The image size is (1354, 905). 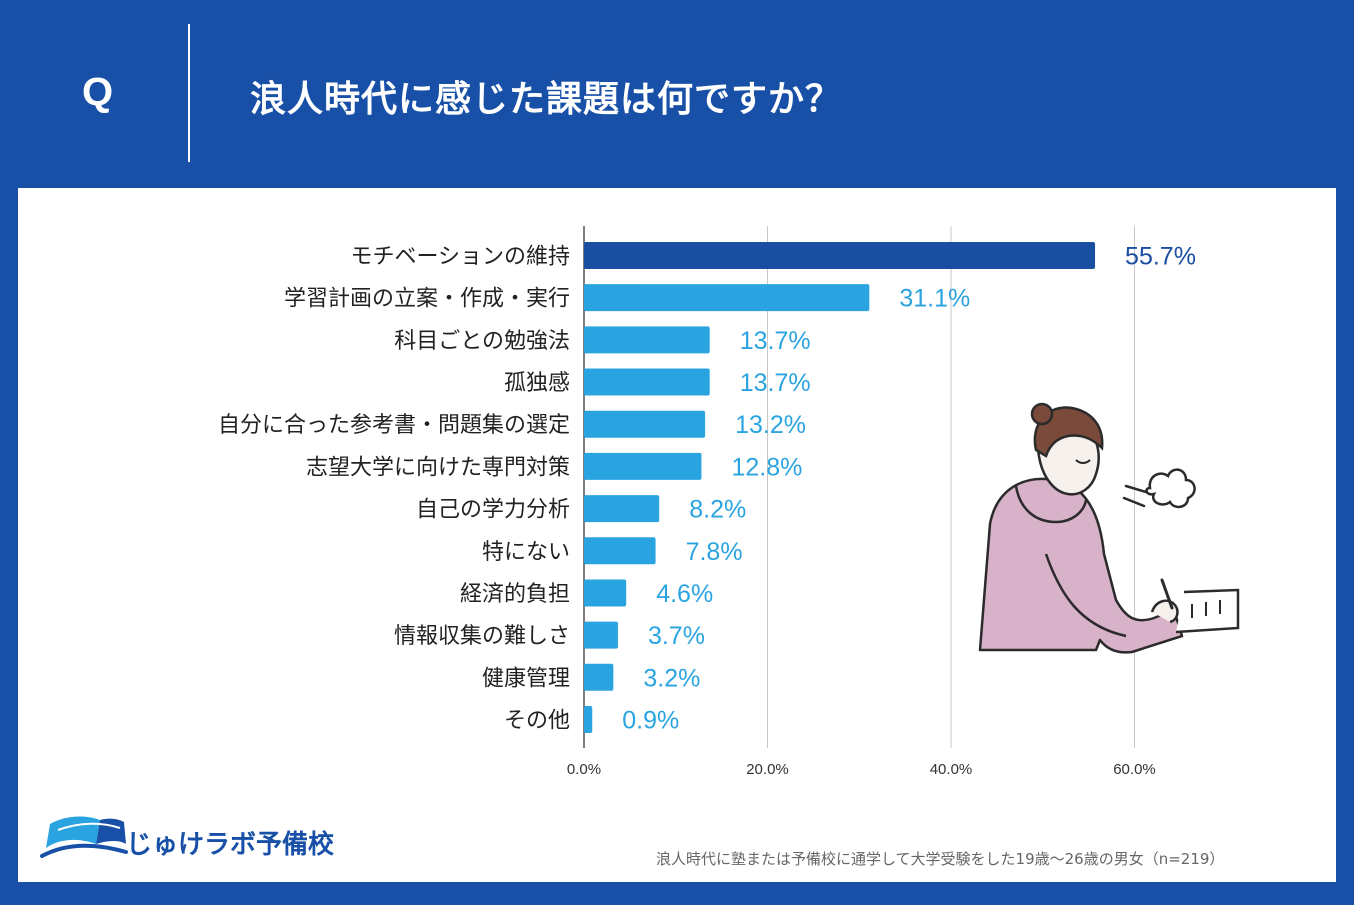 I want to click on category-label: モチベーションの維持, so click(x=460, y=257).